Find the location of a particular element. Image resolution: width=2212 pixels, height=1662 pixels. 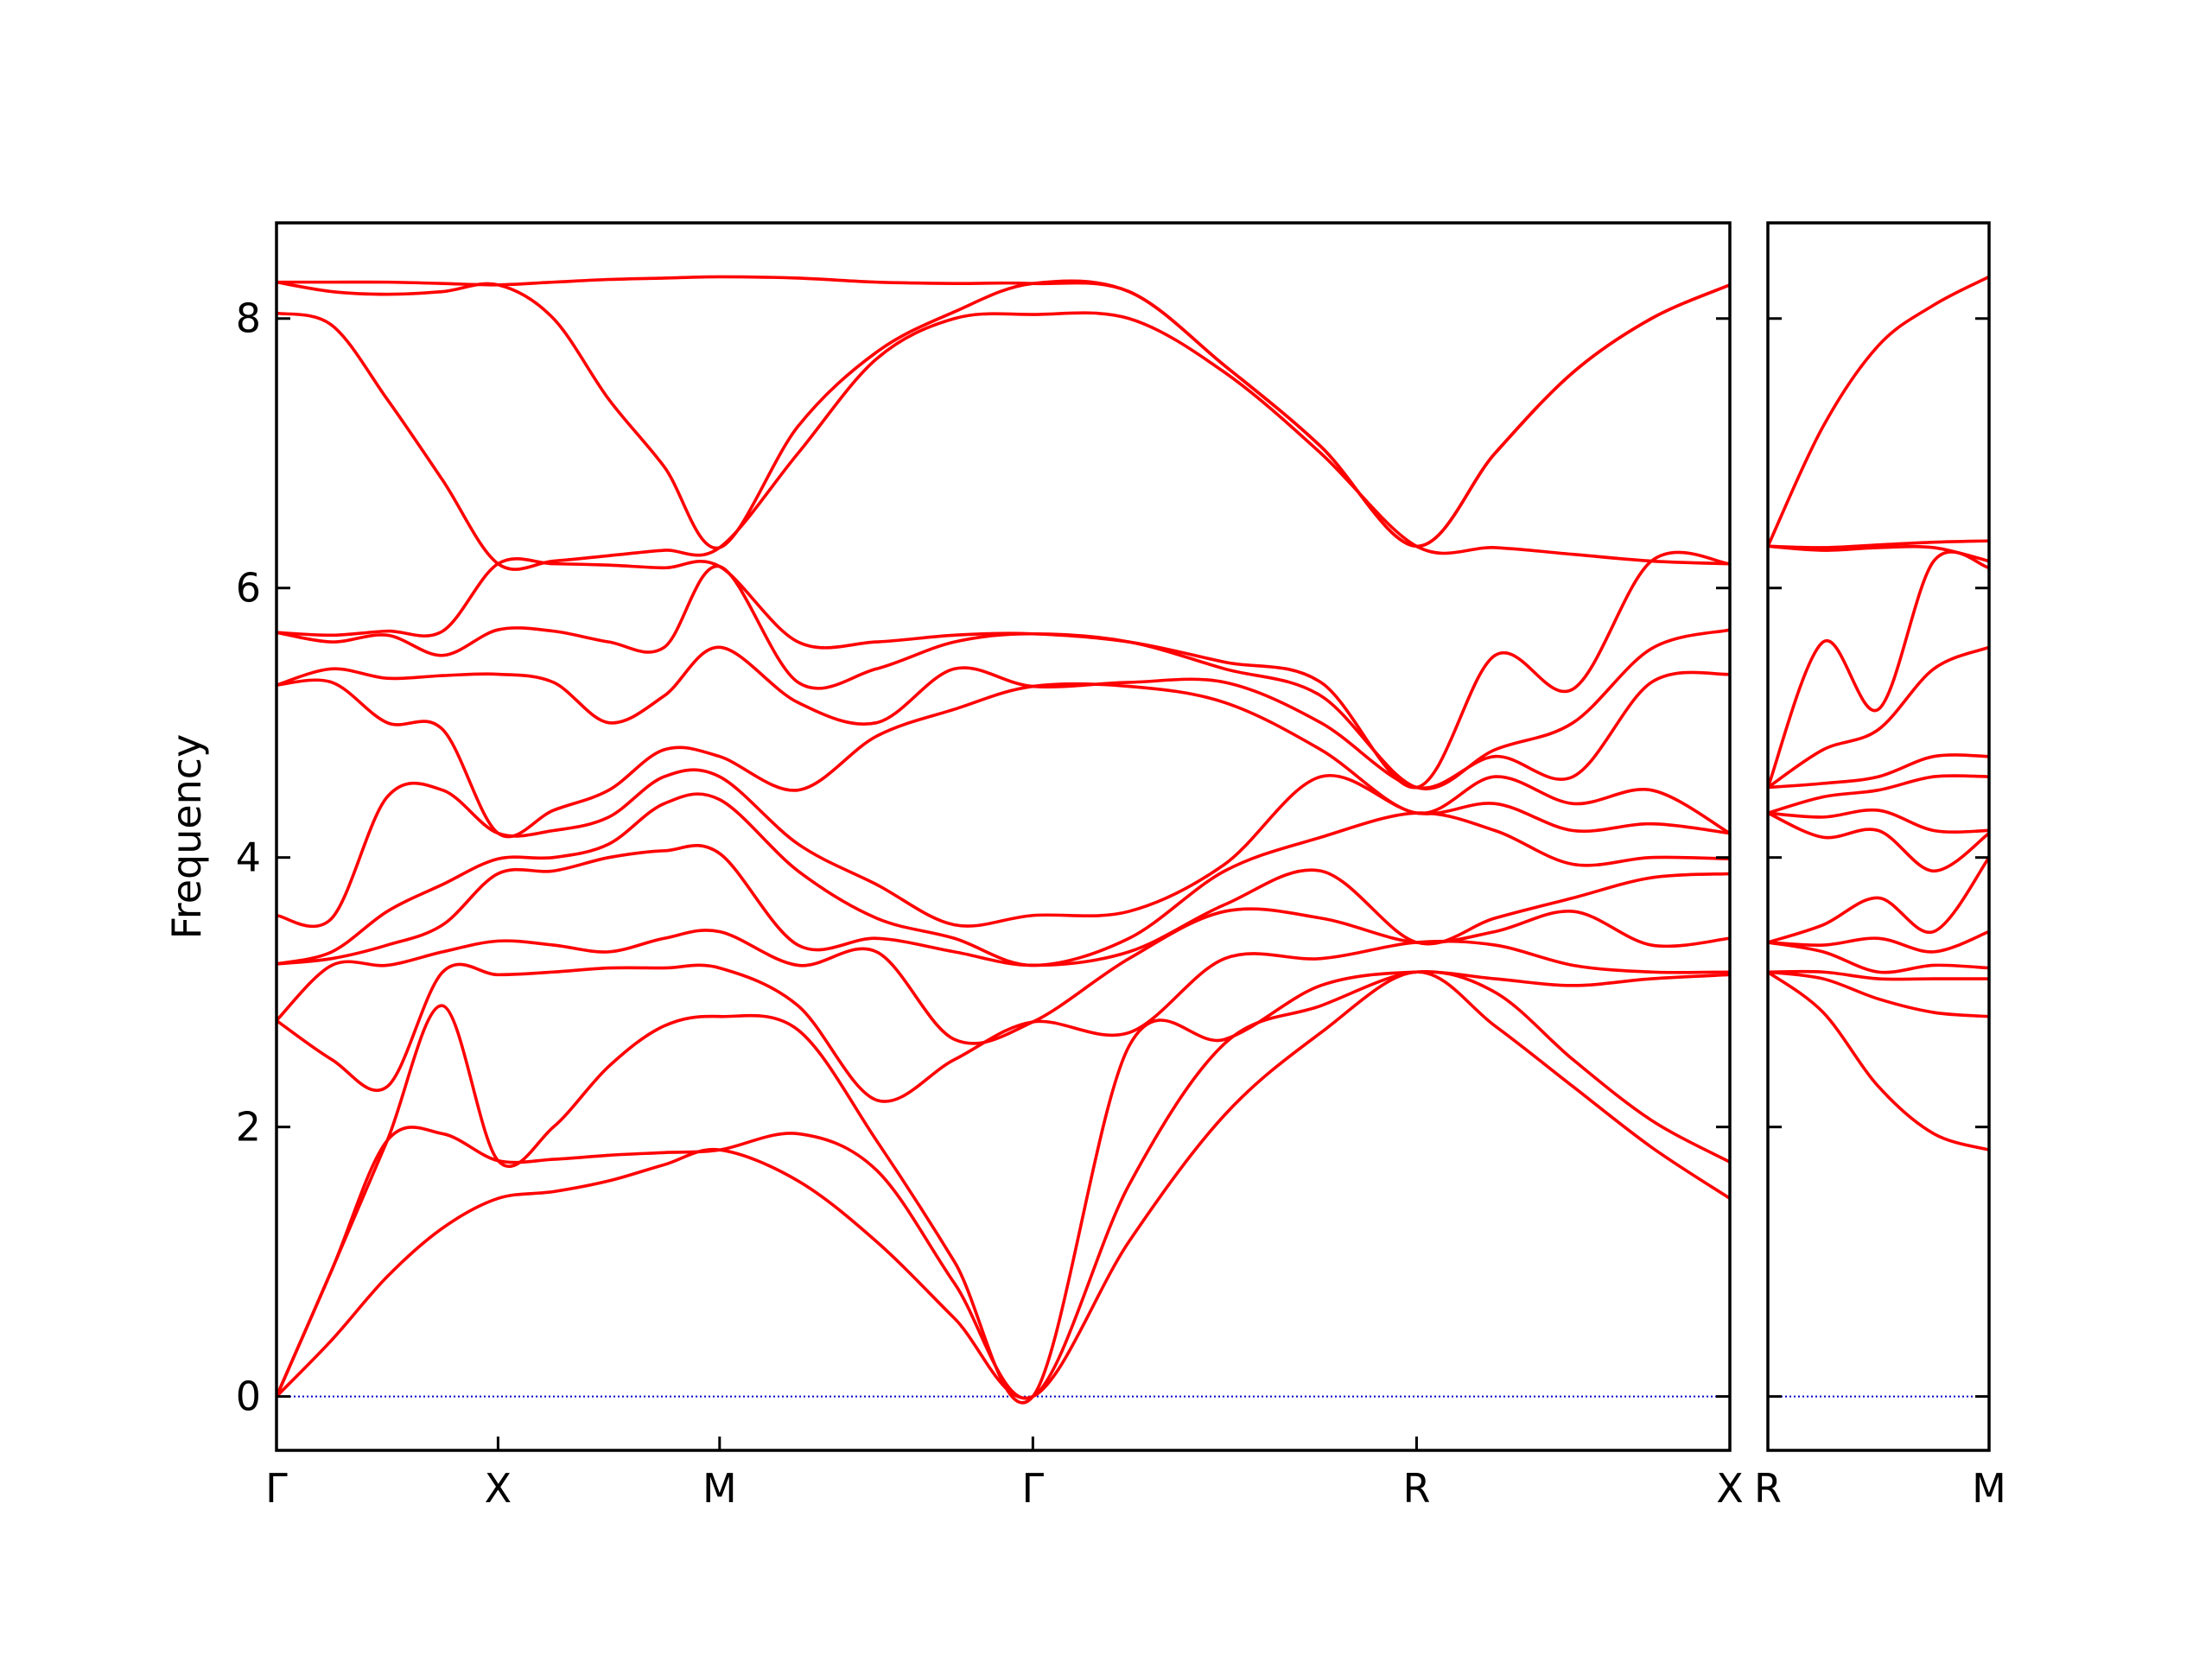

y-tick-label: 0 is located at coordinates (248, 1396).